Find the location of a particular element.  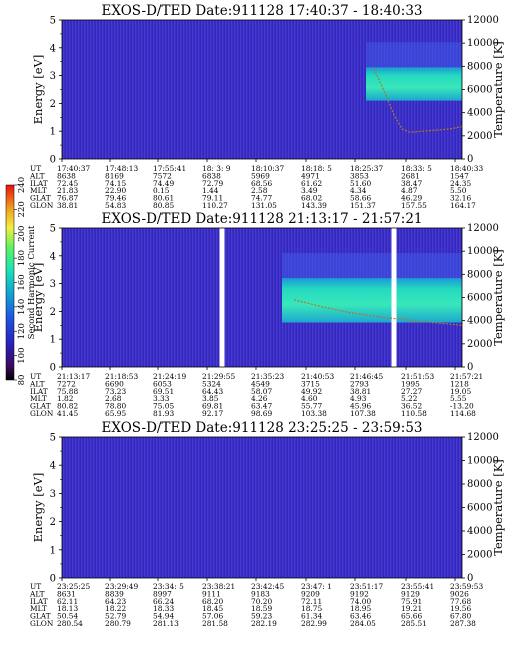

table-cell: 38.81 is located at coordinates (360, 391).